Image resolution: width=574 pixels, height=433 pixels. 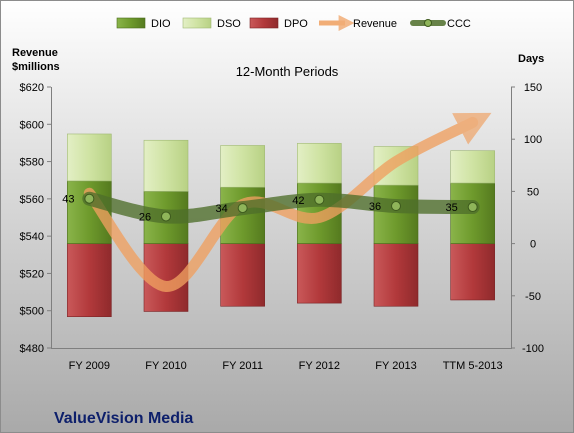 I want to click on category-label: FY 2009, so click(x=89, y=366).